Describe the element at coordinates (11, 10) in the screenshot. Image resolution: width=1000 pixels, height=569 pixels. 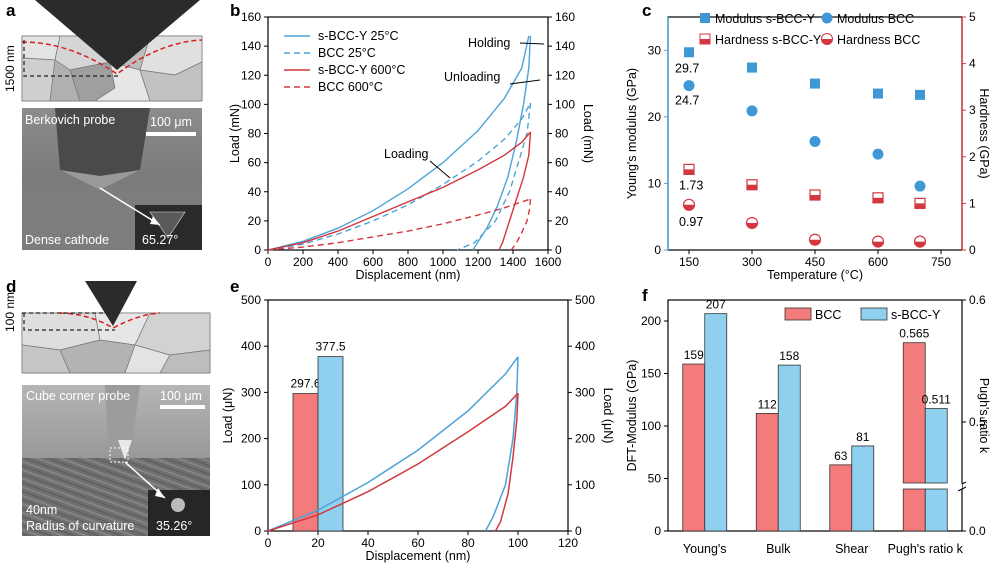
I see `panel-a-letter: a` at that location.